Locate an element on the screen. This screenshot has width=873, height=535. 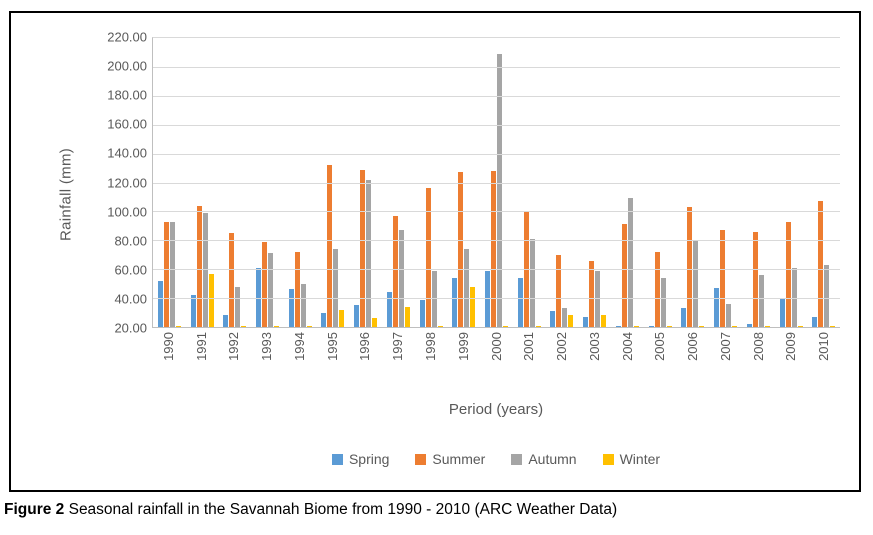
bar-summer-1993 is located at coordinates (265, 284).